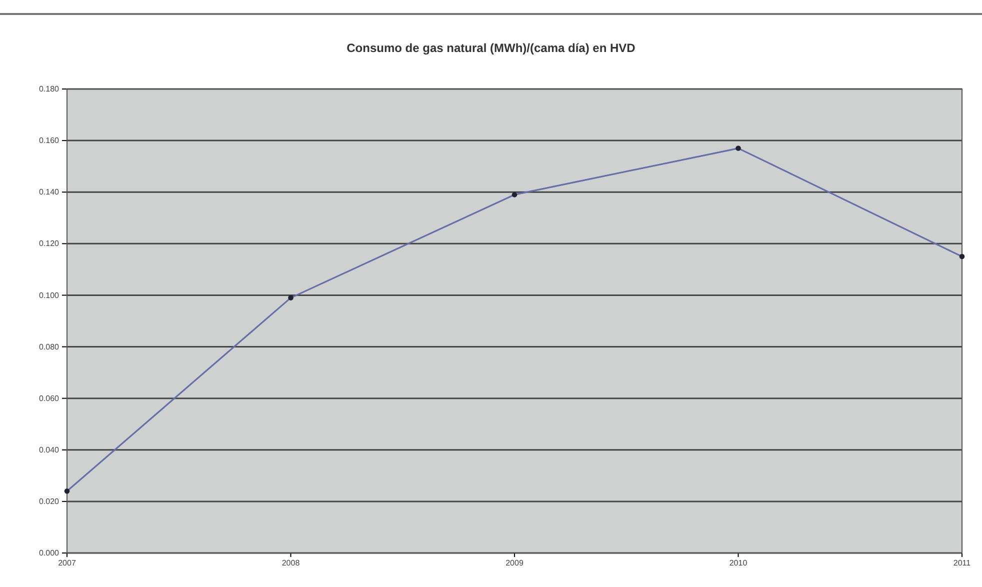 This screenshot has width=982, height=587. I want to click on x-tick-label: 2011, so click(962, 563).